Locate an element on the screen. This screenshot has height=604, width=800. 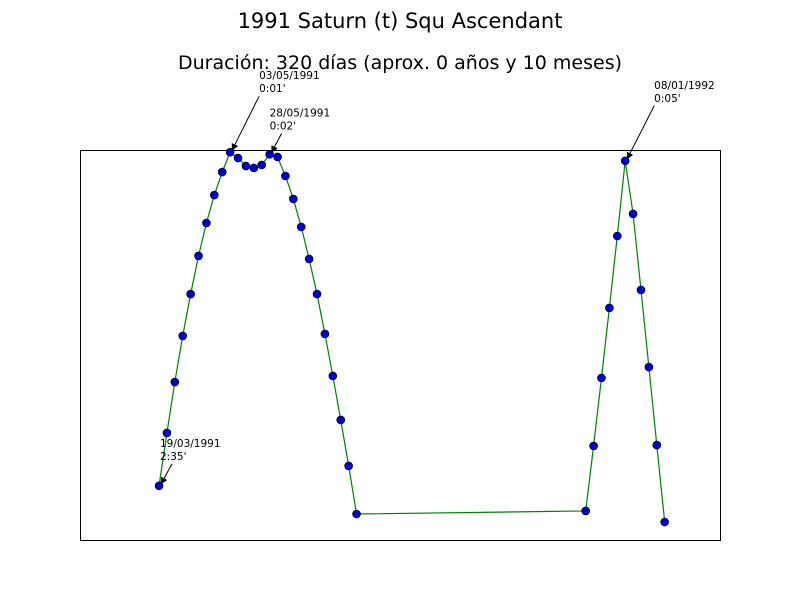
annotation-label: 0:05' is located at coordinates (667, 99).